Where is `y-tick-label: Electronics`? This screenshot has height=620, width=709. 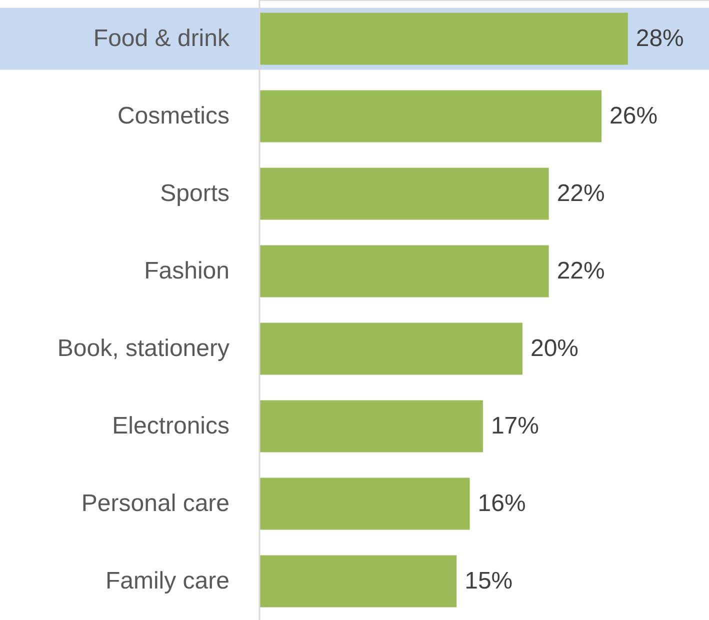 y-tick-label: Electronics is located at coordinates (171, 426).